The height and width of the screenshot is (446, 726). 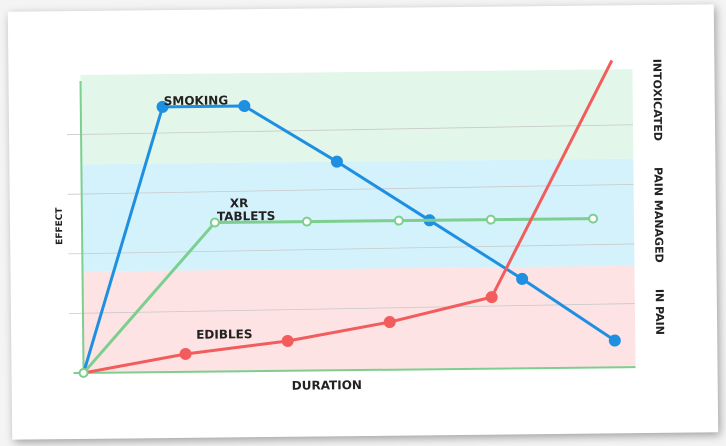 What do you see at coordinates (657, 100) in the screenshot?
I see `band-label-intoxicated: INTOXICATED` at bounding box center [657, 100].